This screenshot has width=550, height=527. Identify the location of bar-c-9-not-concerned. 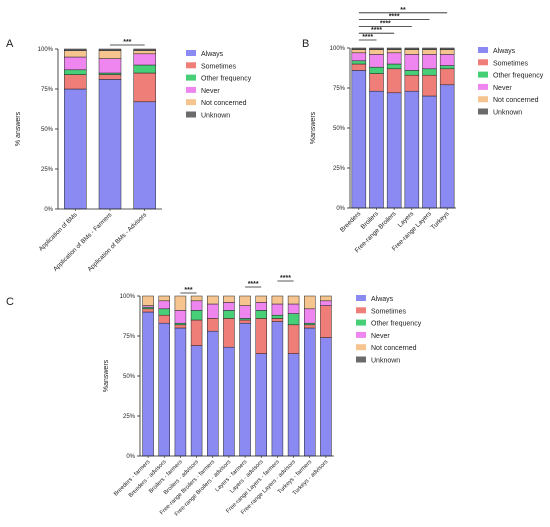
(293, 300).